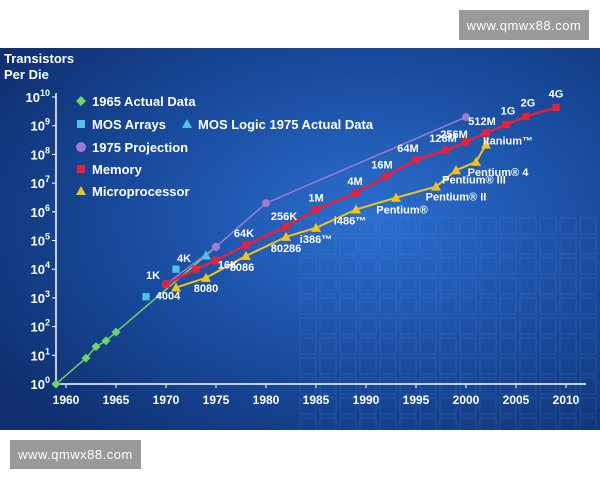 This screenshot has height=480, width=600. I want to click on data-label-2g: 2G, so click(528, 103).